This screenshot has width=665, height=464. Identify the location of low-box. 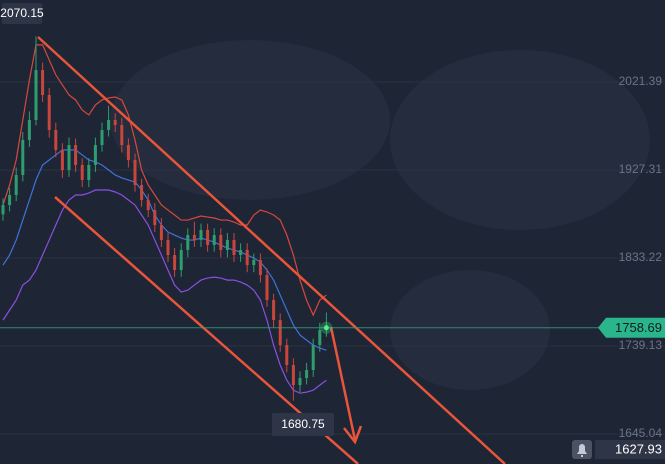
(303, 424).